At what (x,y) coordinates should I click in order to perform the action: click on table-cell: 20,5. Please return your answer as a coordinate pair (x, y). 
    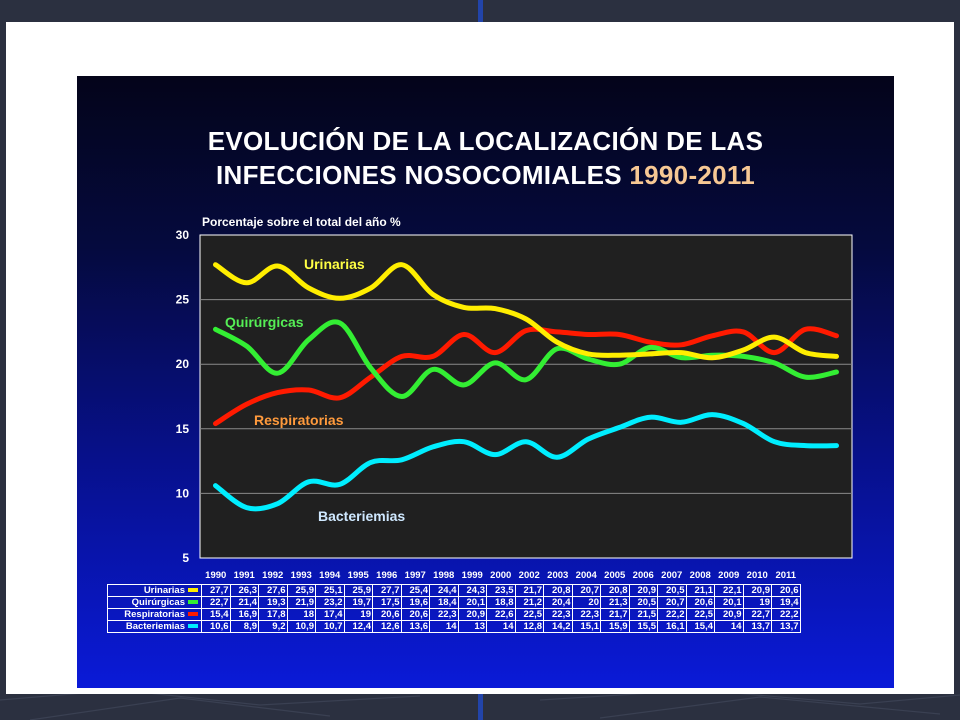
    Looking at the image, I should click on (672, 590).